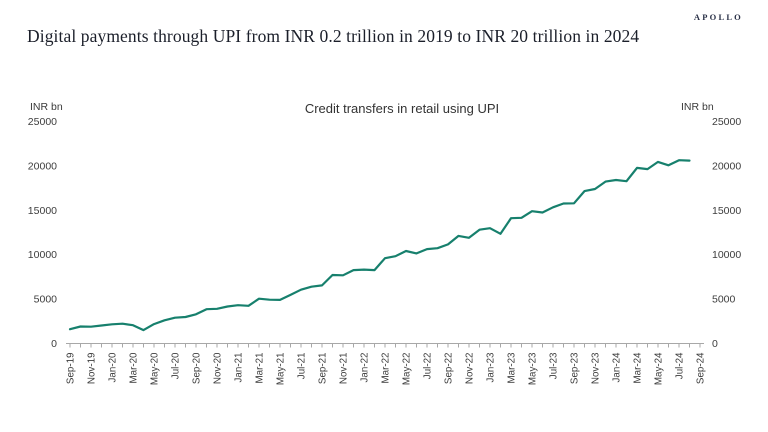  I want to click on x-tick-label: Jan-23, so click(491, 367).